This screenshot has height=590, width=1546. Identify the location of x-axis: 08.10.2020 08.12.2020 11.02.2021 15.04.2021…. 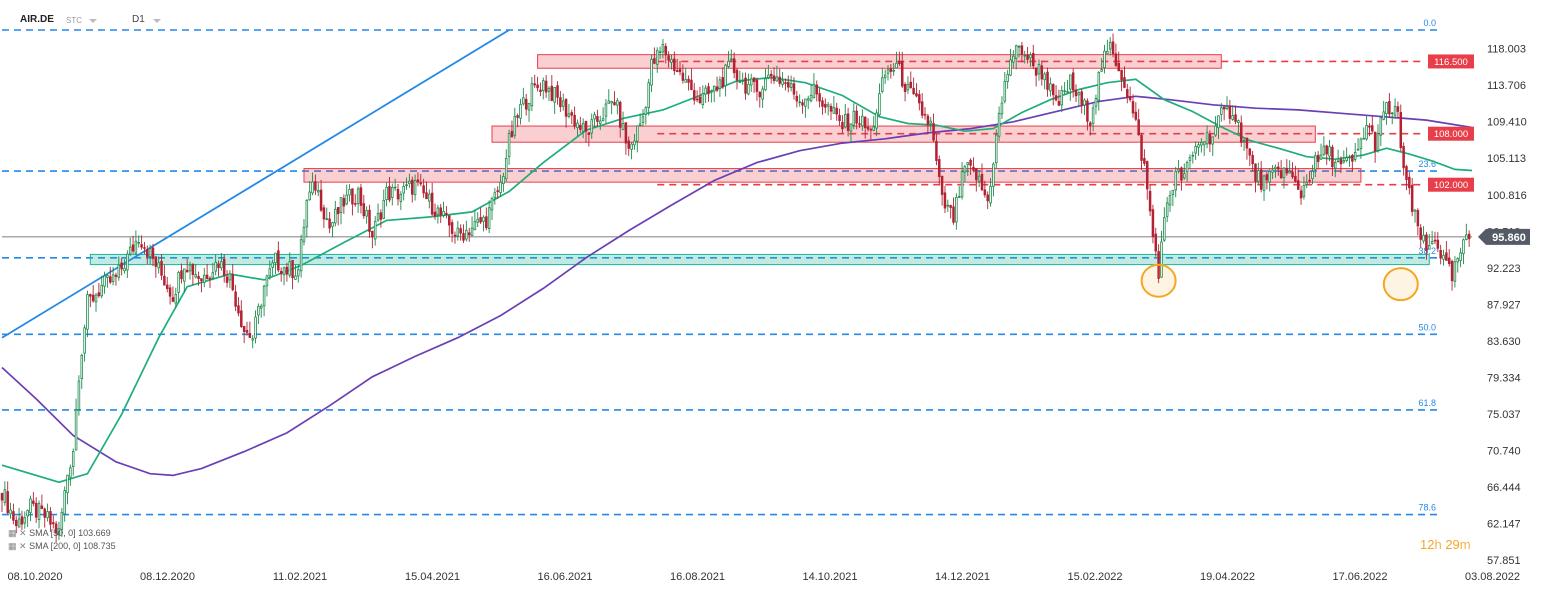
(763, 577).